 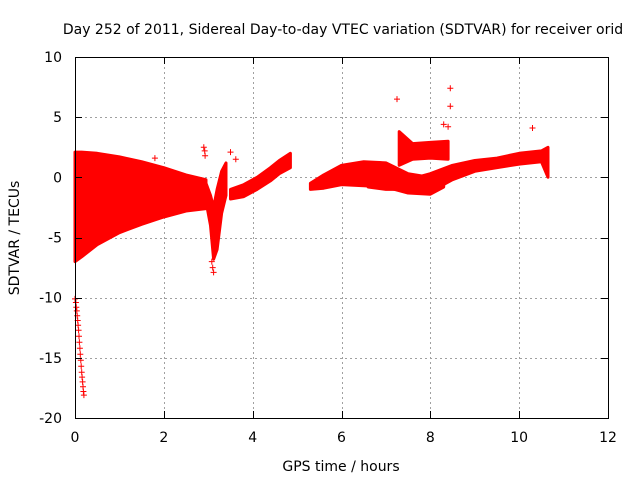 I want to click on x-tick-label: 6, so click(x=341, y=438).